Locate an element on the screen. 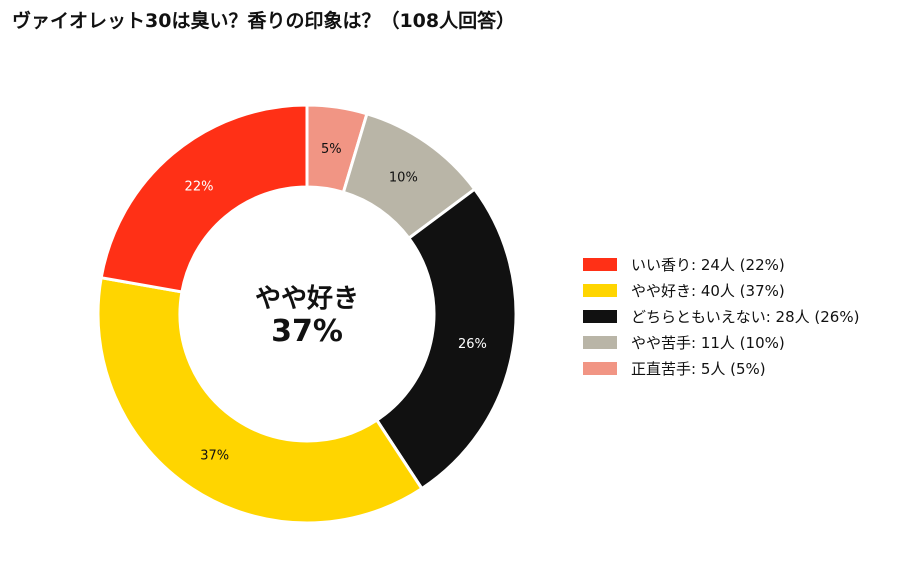  legend-label: どちらともいえない: 28人 (26%) is located at coordinates (745, 316).